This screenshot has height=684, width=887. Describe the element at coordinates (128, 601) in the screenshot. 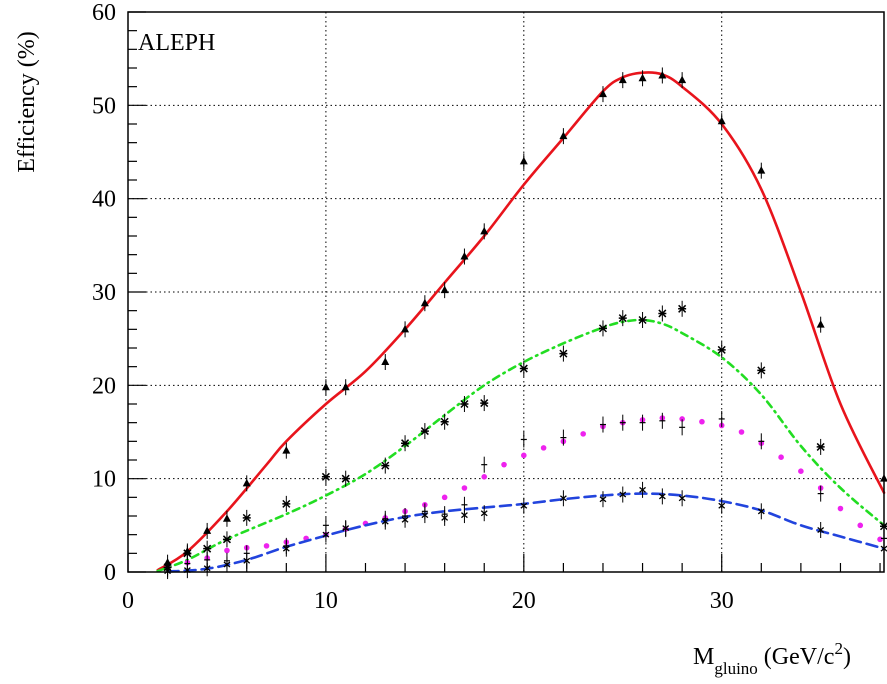

I see `x-tick-label: 0` at that location.